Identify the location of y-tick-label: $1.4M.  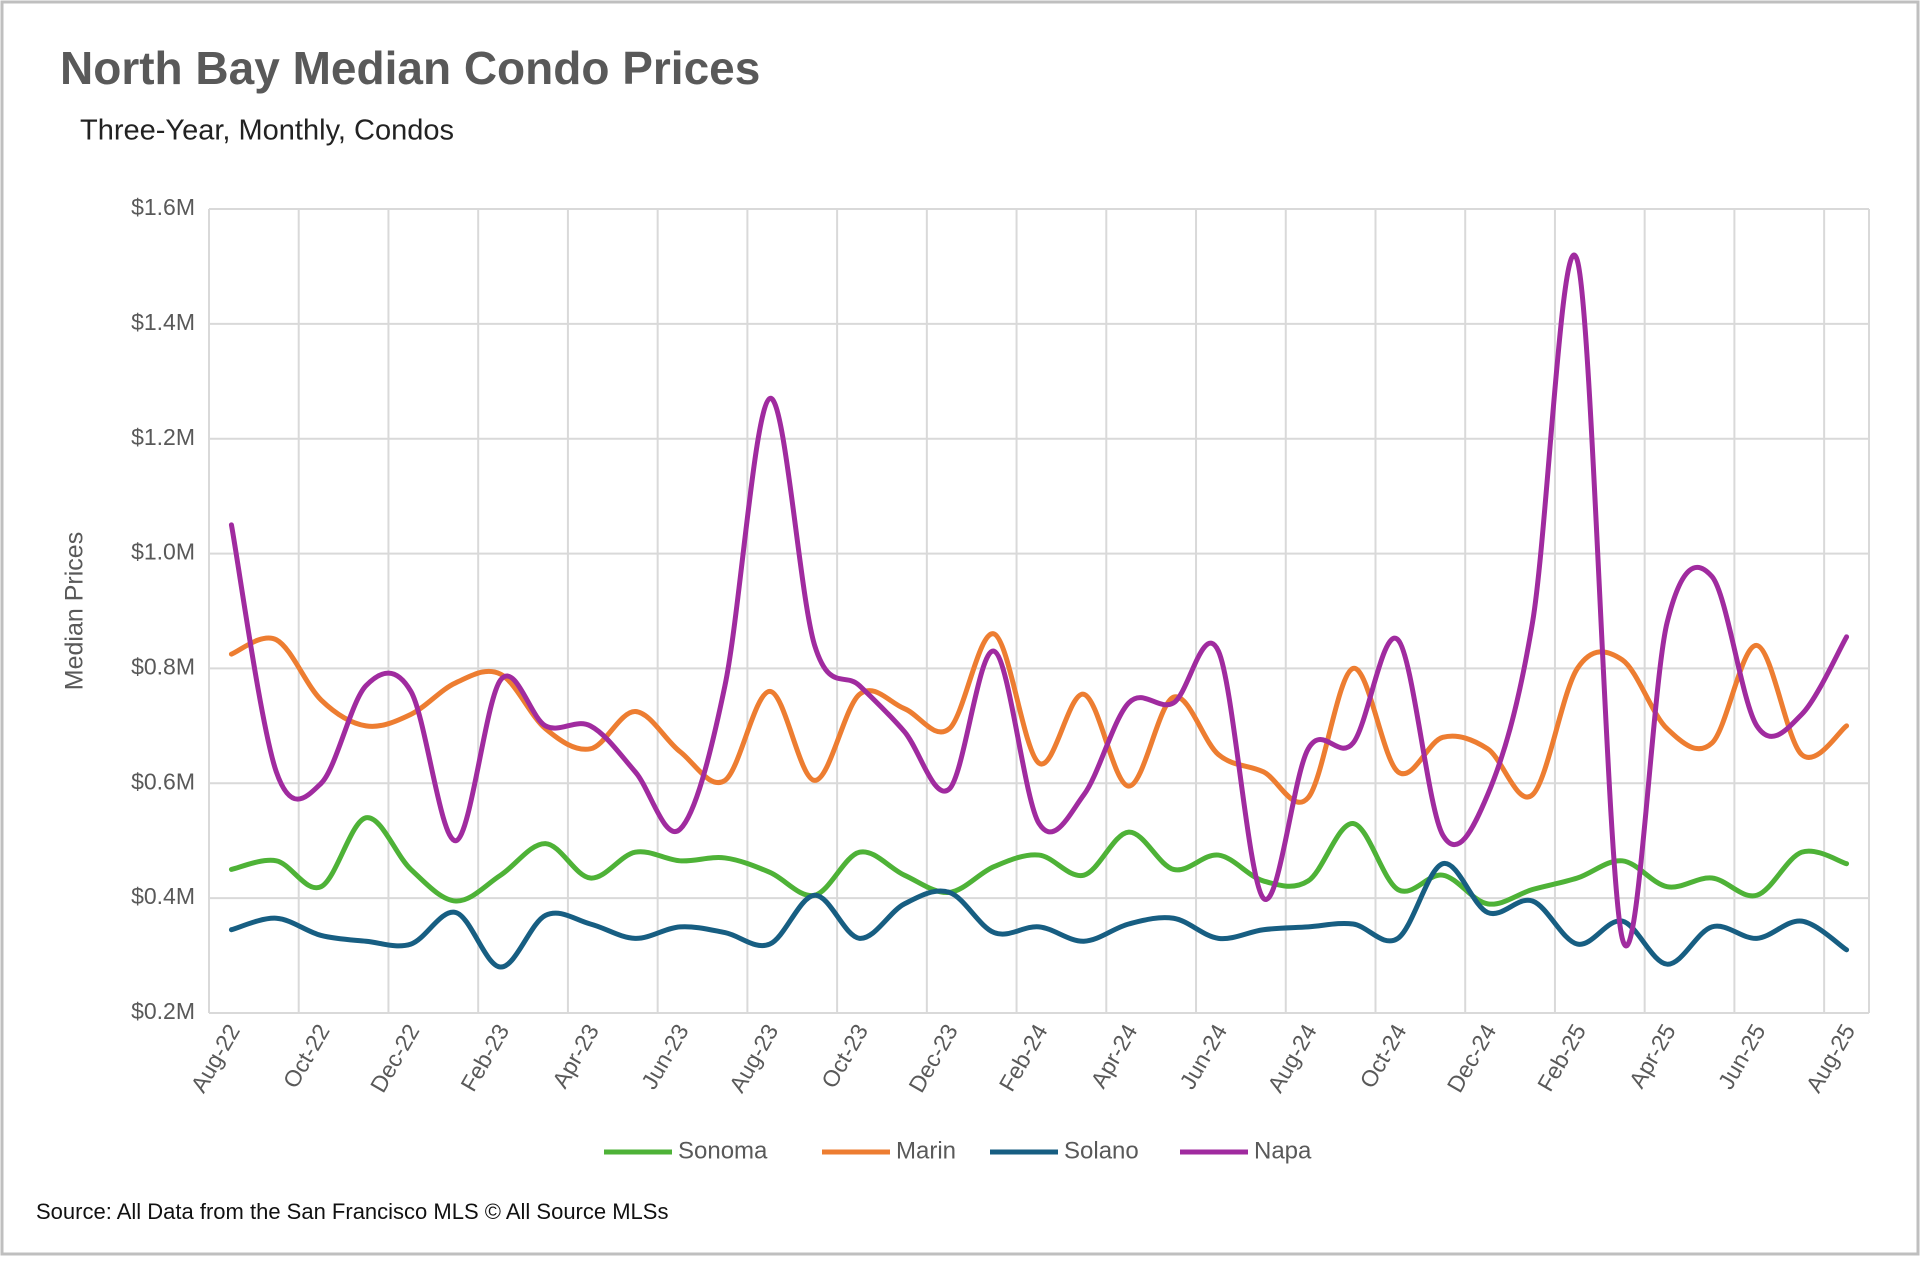
(163, 322).